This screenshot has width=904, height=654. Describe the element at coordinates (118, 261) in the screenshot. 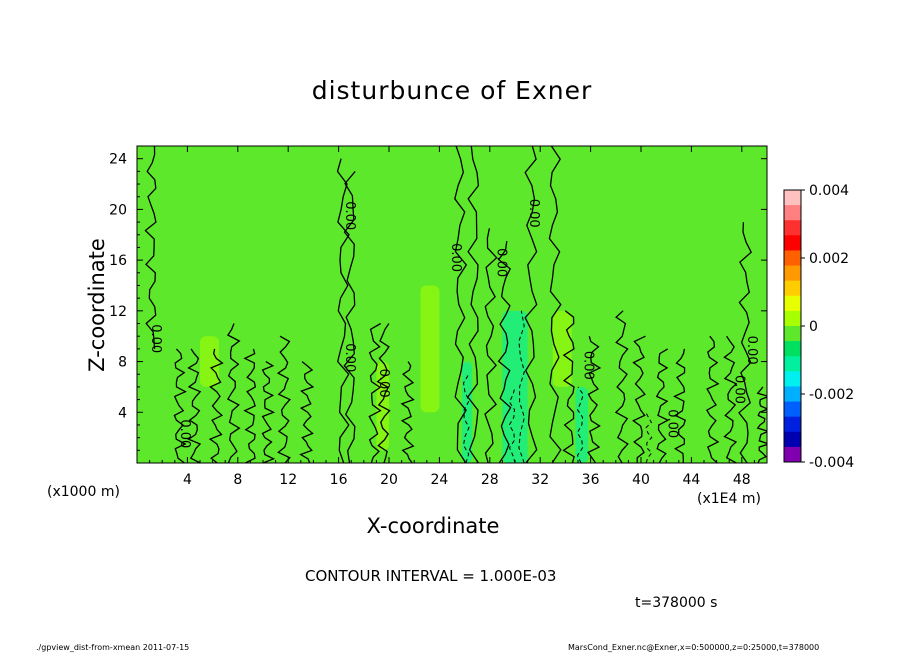

I see `y-tick-label: 16` at that location.